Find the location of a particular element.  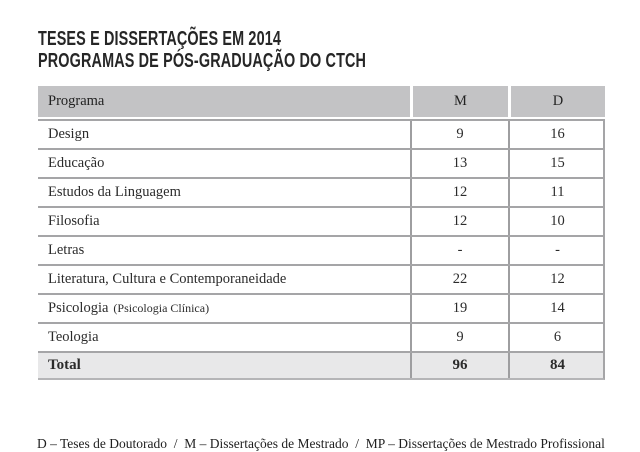

program-name: Filosofia is located at coordinates (74, 221).